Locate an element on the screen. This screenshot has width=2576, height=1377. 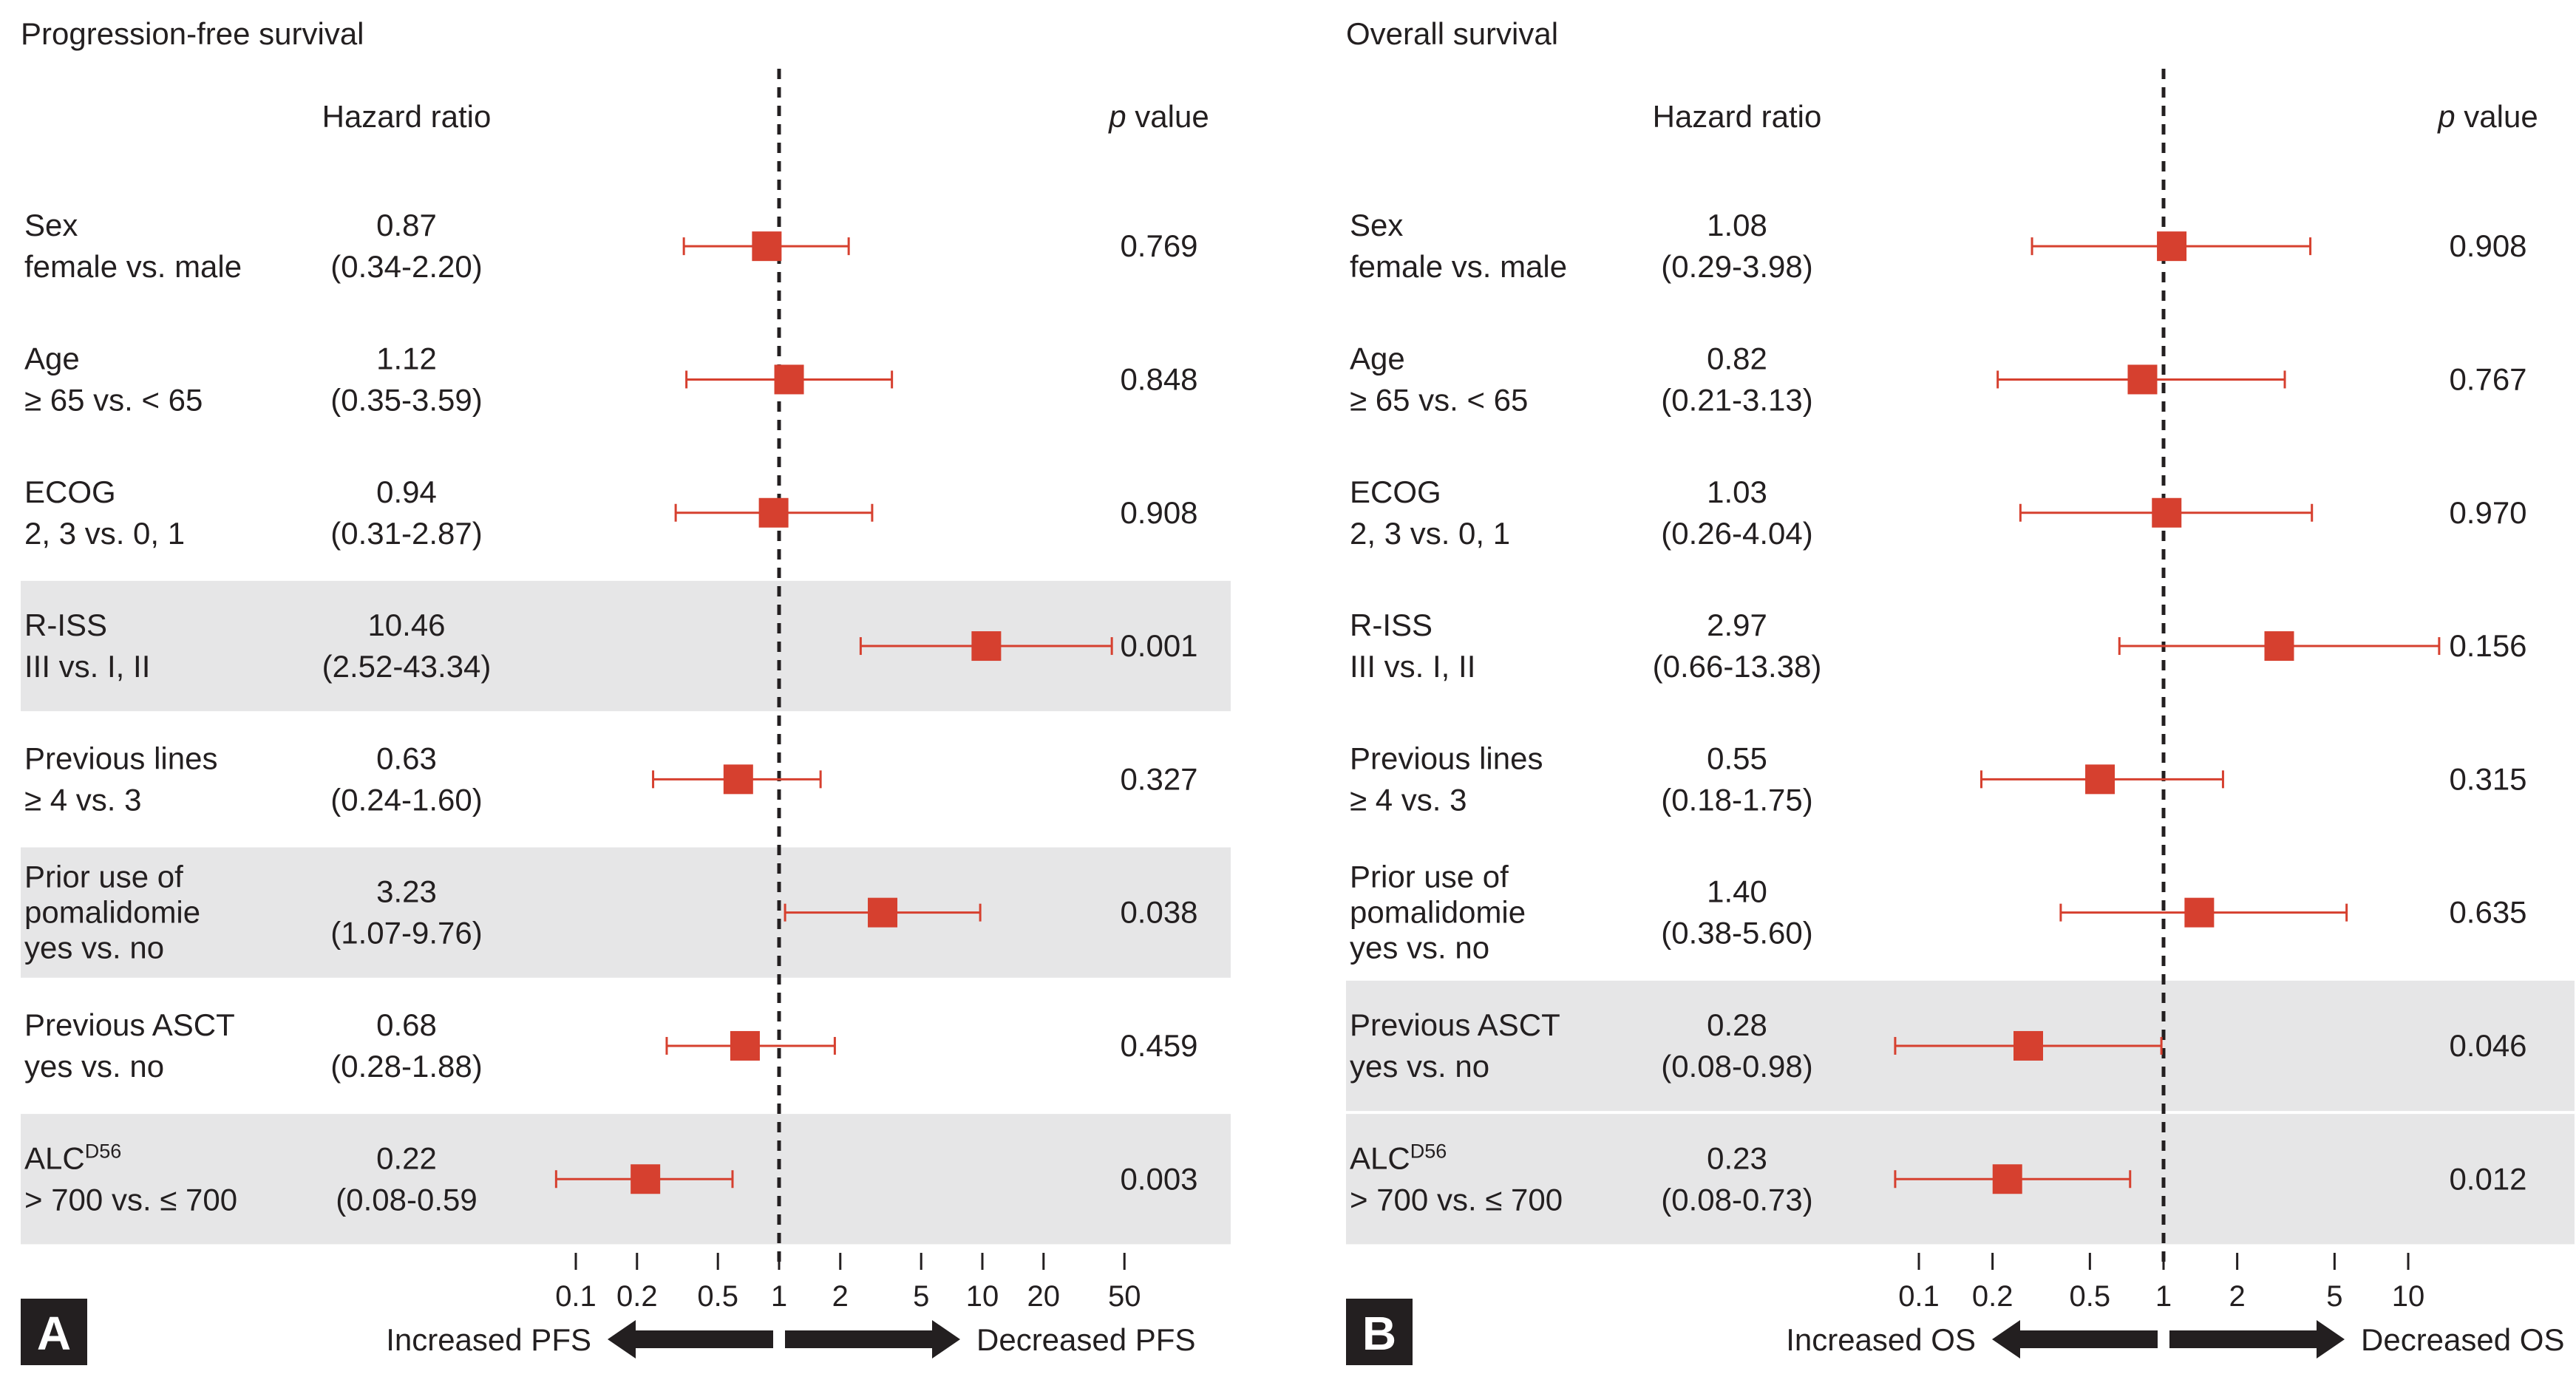
p-value: 0.003 is located at coordinates (1158, 1178).